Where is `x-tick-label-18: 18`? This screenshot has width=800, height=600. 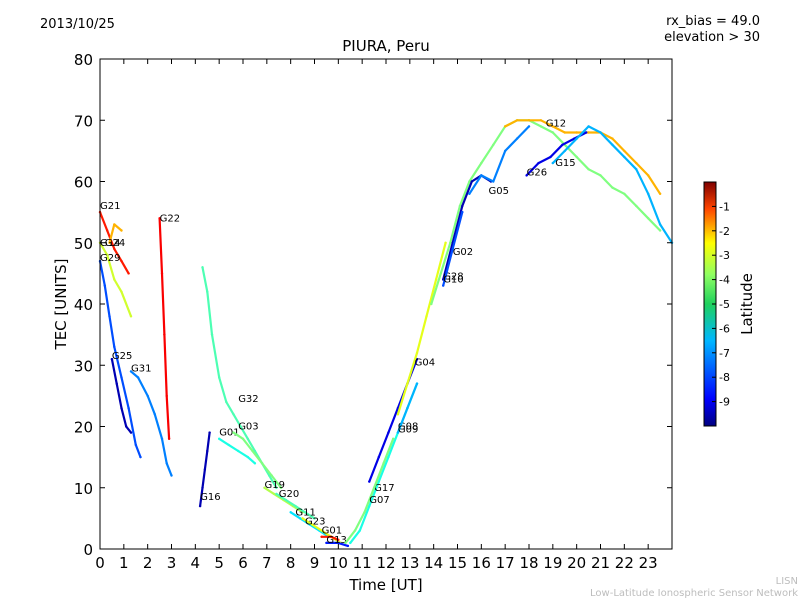 x-tick-label-18: 18 is located at coordinates (528, 563).